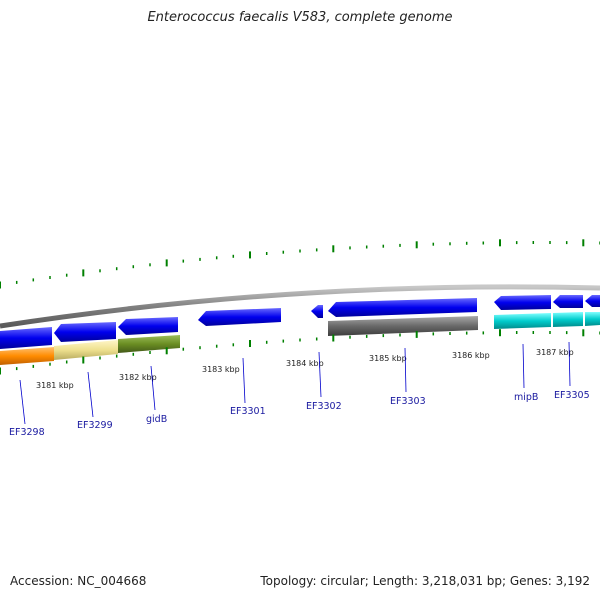 This screenshot has width=600, height=600. What do you see at coordinates (248, 411) in the screenshot?
I see `gene-label-EF3301: EF3301` at bounding box center [248, 411].